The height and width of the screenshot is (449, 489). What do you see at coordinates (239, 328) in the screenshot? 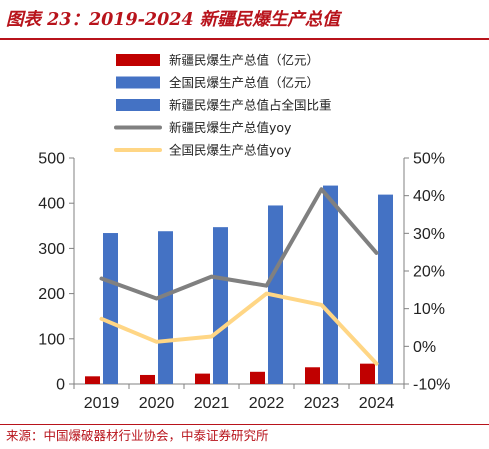
I see `line-national-yoy` at bounding box center [239, 328].